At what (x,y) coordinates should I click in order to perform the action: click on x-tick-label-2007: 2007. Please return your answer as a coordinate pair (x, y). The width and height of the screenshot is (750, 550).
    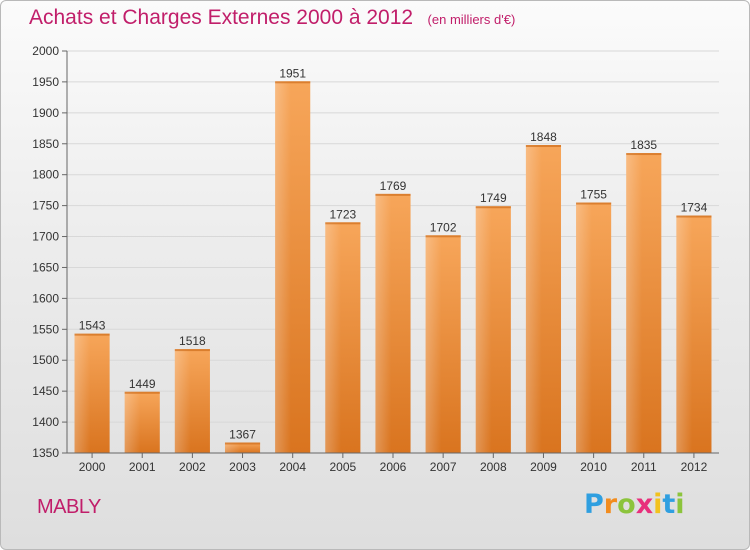
    Looking at the image, I should click on (443, 467).